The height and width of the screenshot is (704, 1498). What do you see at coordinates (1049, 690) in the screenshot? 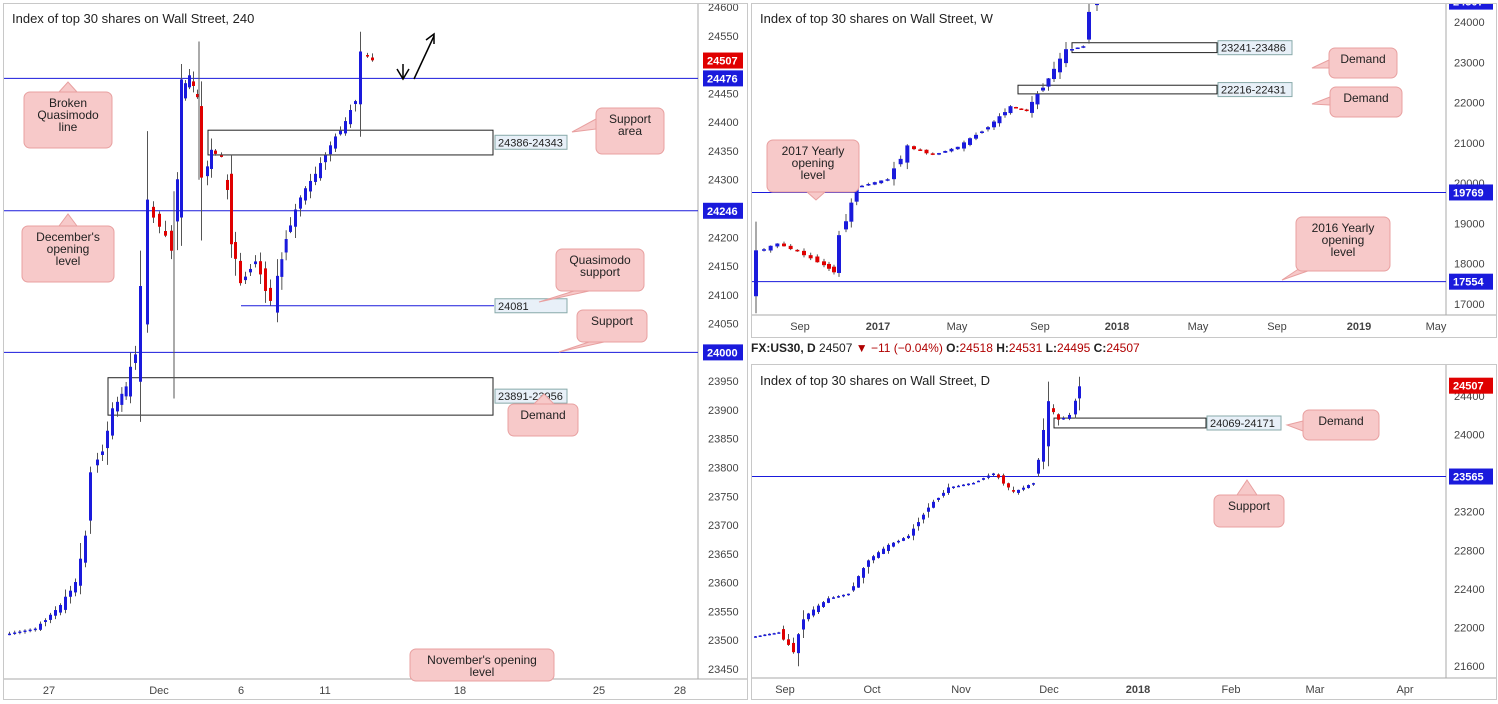
I see `x-tick-label: Dec` at bounding box center [1049, 690].